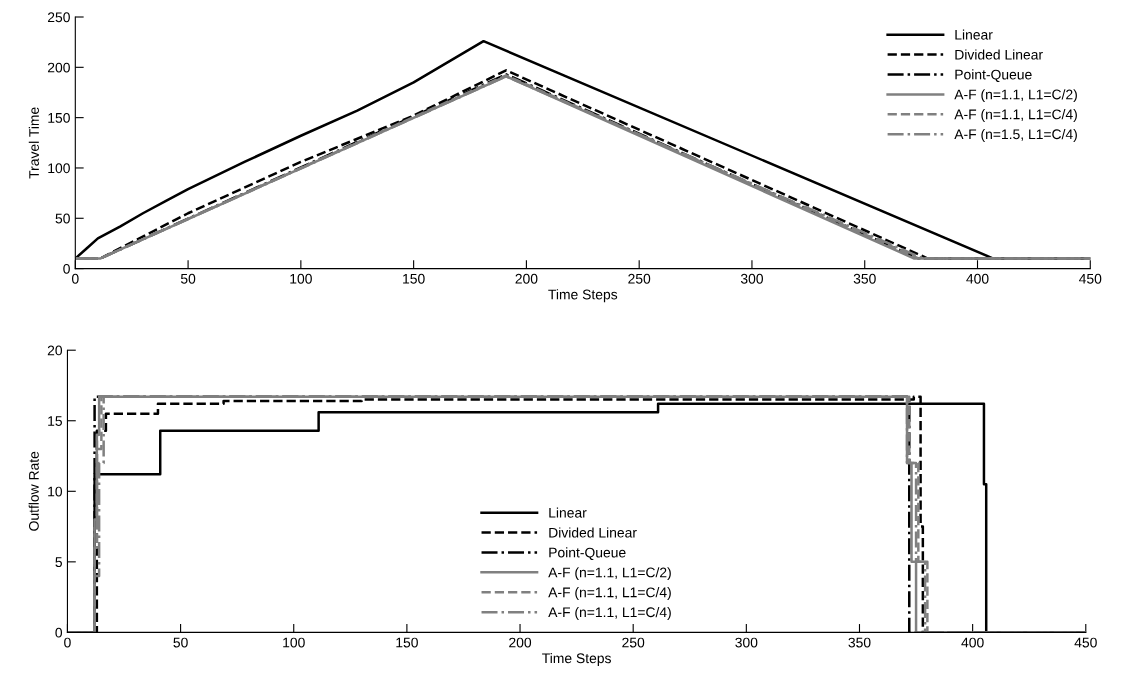  Describe the element at coordinates (75, 278) in the screenshot. I see `x-tick-label: 0` at that location.